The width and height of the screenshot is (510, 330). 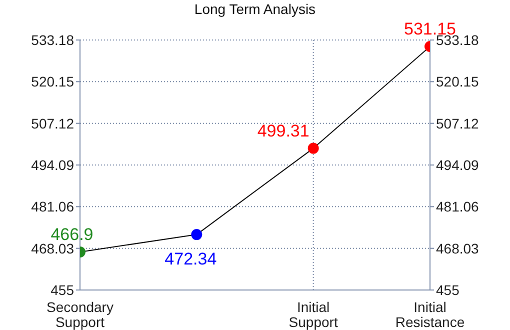 What do you see at coordinates (313, 314) in the screenshot?
I see `x-tick-label: Initial Support` at bounding box center [313, 314].